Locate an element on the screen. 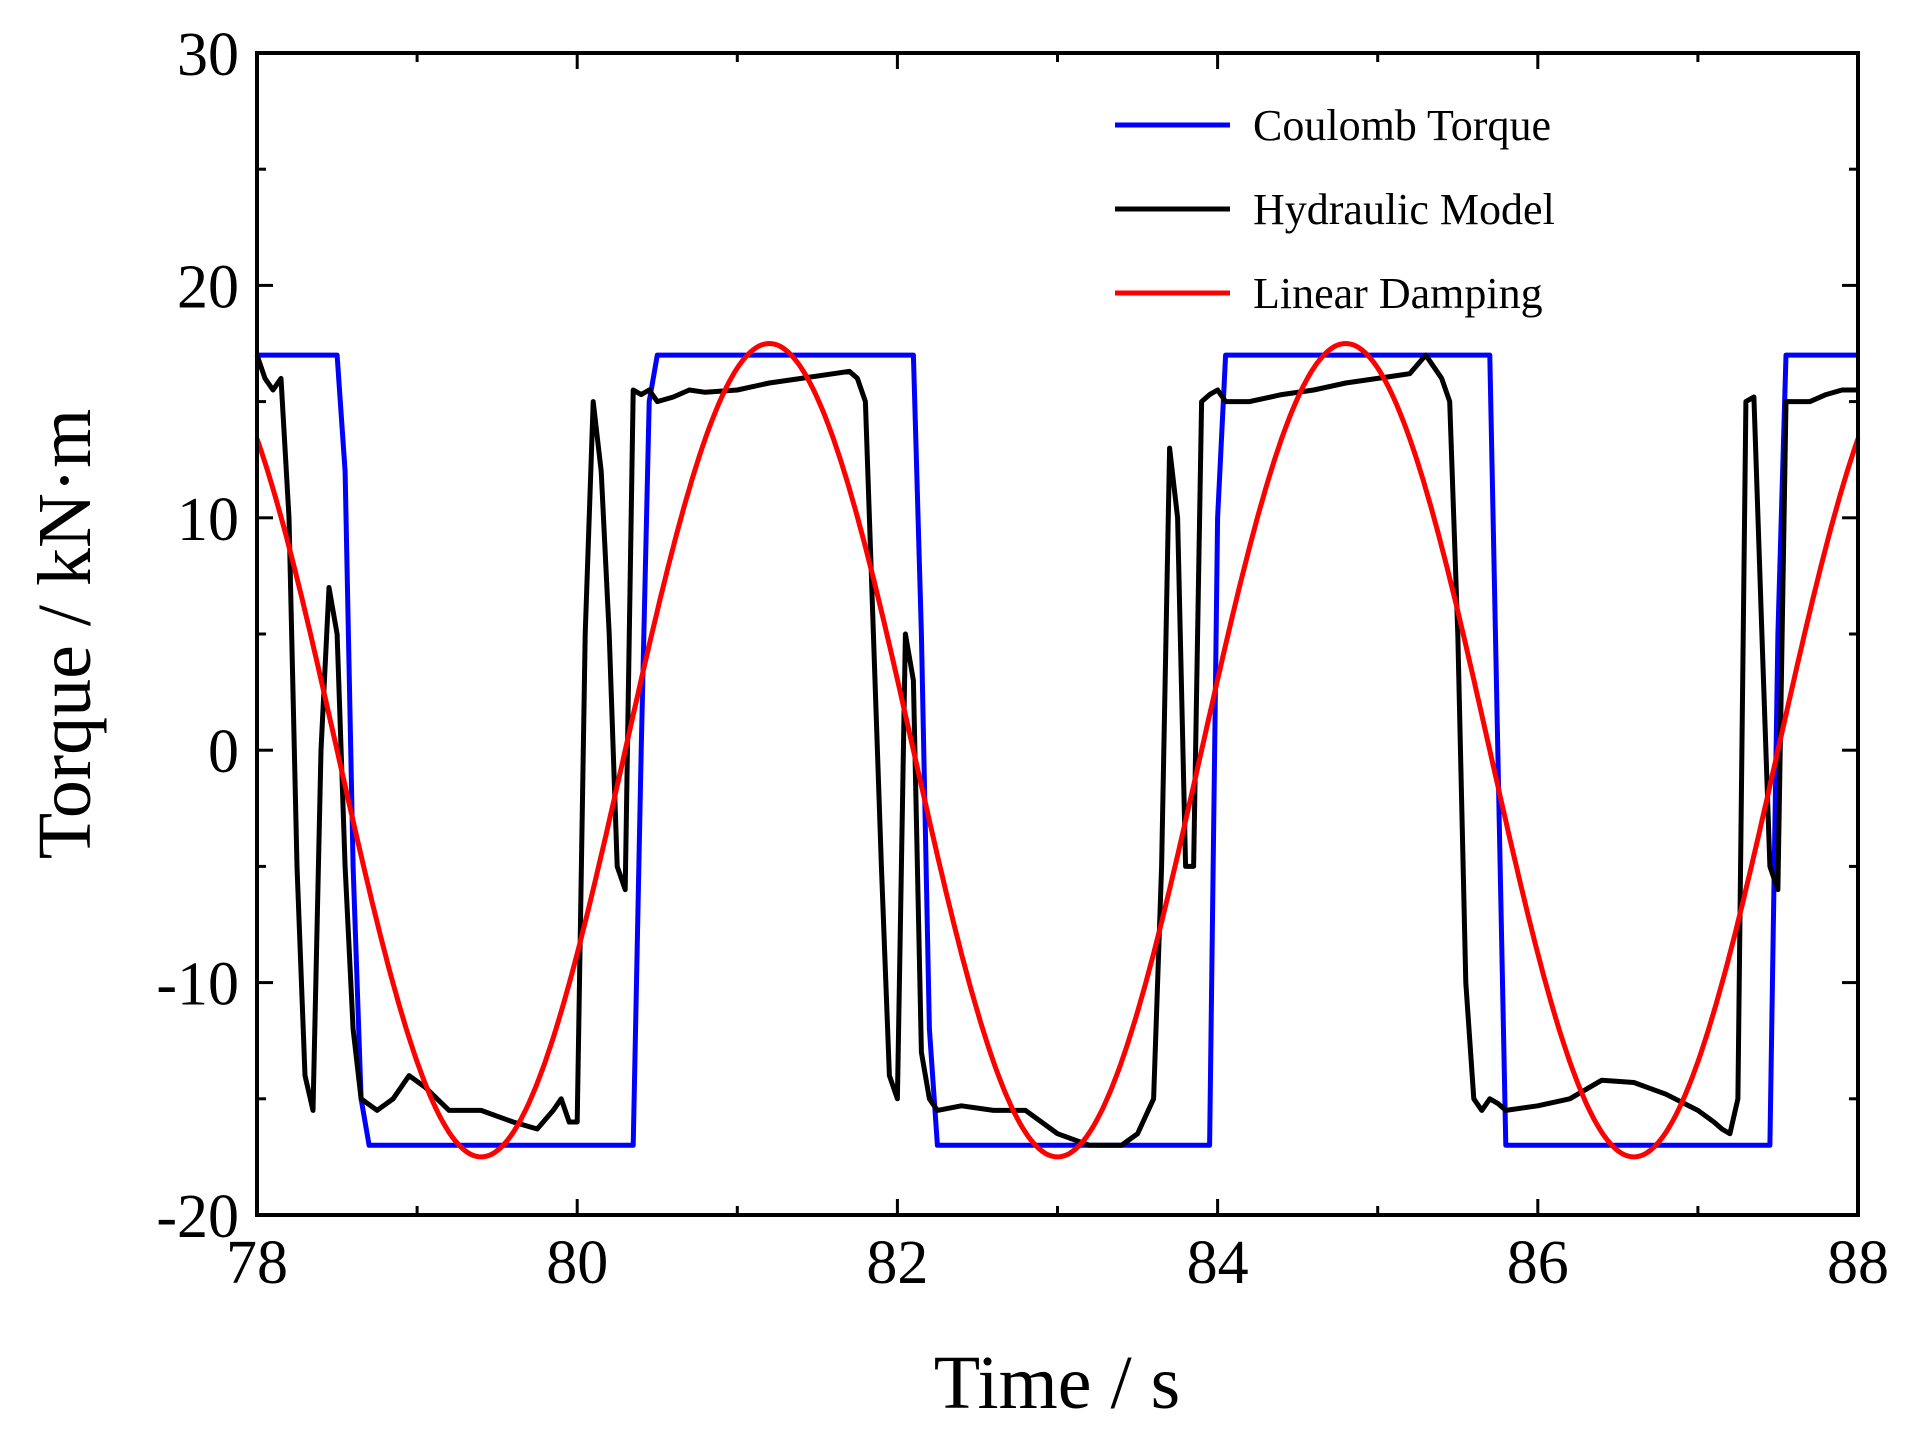 The width and height of the screenshot is (1905, 1432). legend-label-coulomb-torque: Coulomb Torque is located at coordinates (1402, 125).